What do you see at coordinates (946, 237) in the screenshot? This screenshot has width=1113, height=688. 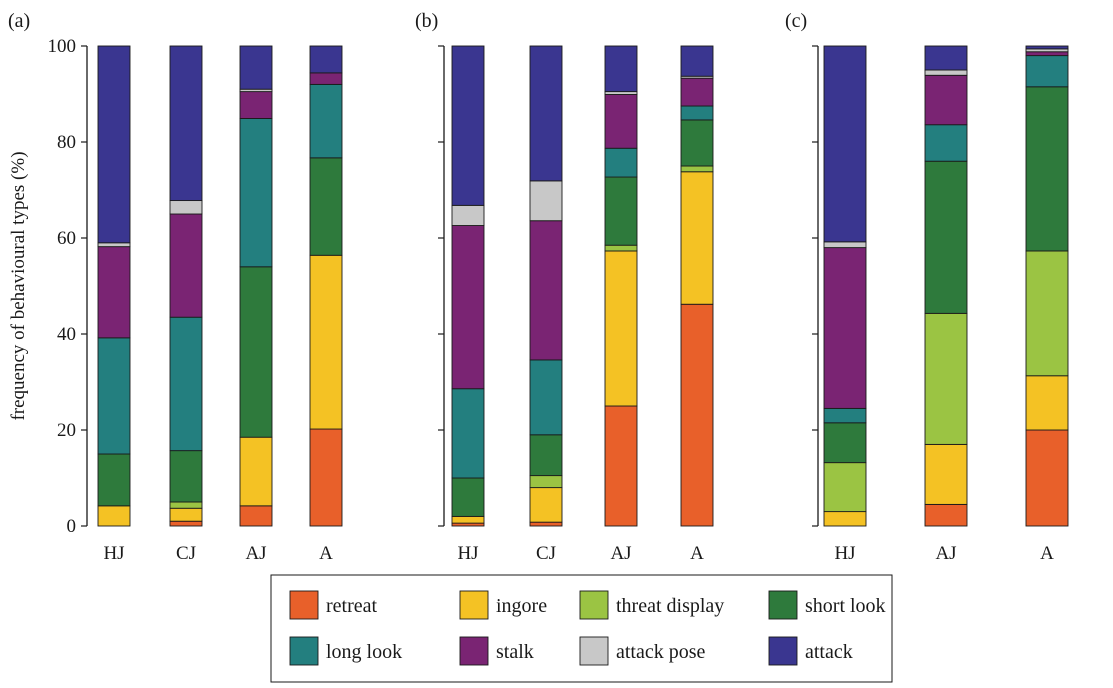 I see `panel-c-aj-short-look-segment` at bounding box center [946, 237].